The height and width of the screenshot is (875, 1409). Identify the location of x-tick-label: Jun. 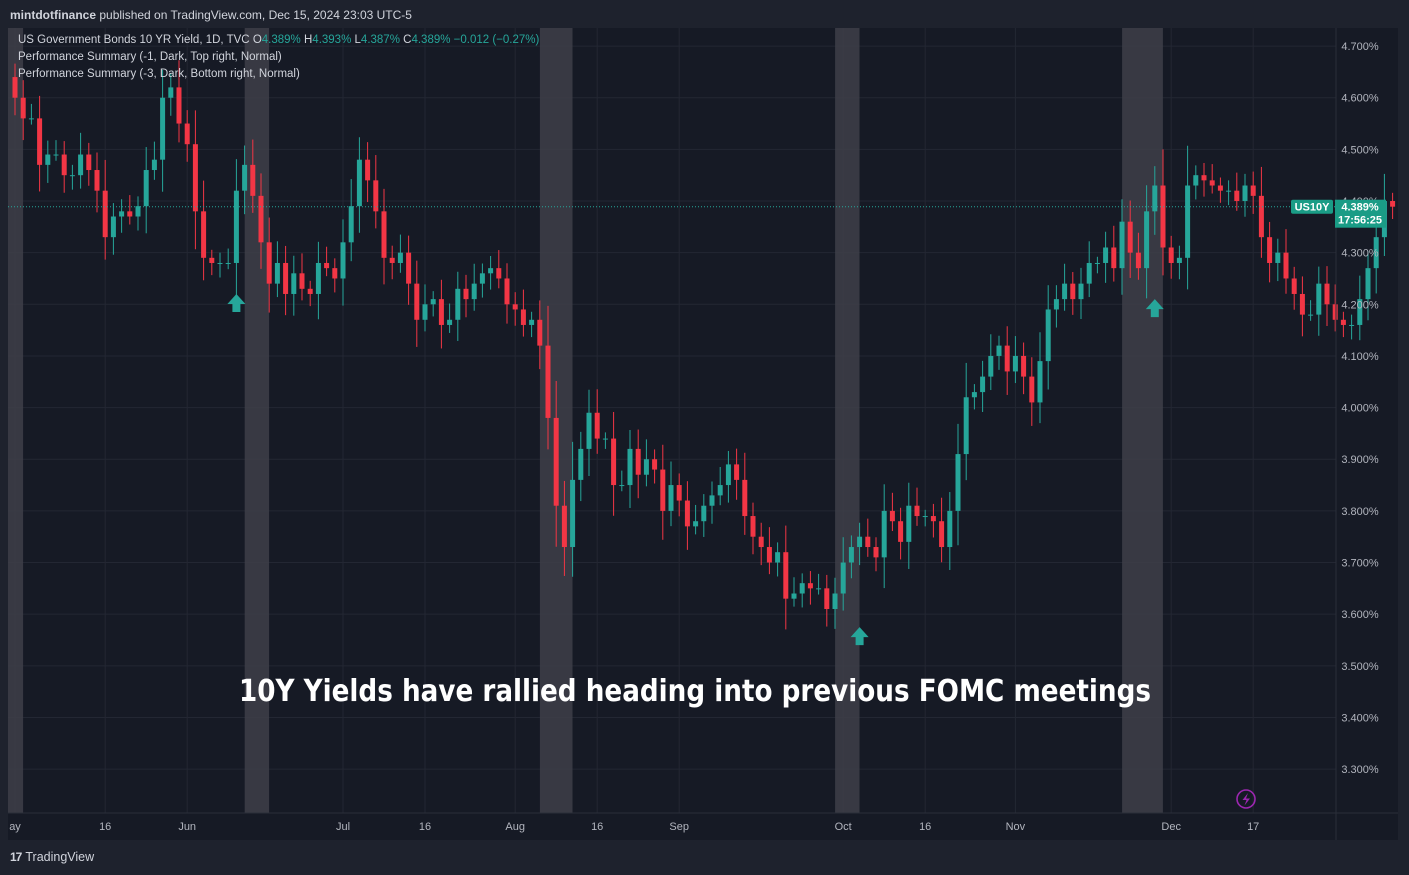
(187, 827).